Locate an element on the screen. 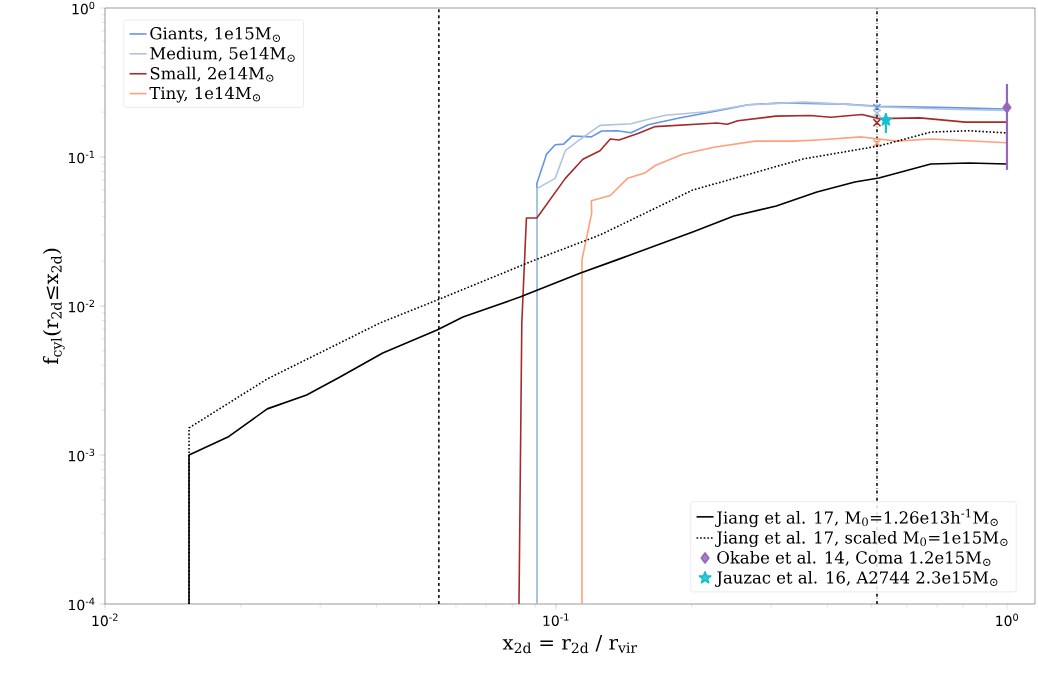  legend-label: Jiang et al. 17, M$_{0}$=1.26e13h$^{-1}$M$_{⊙}$ is located at coordinates (856, 518).